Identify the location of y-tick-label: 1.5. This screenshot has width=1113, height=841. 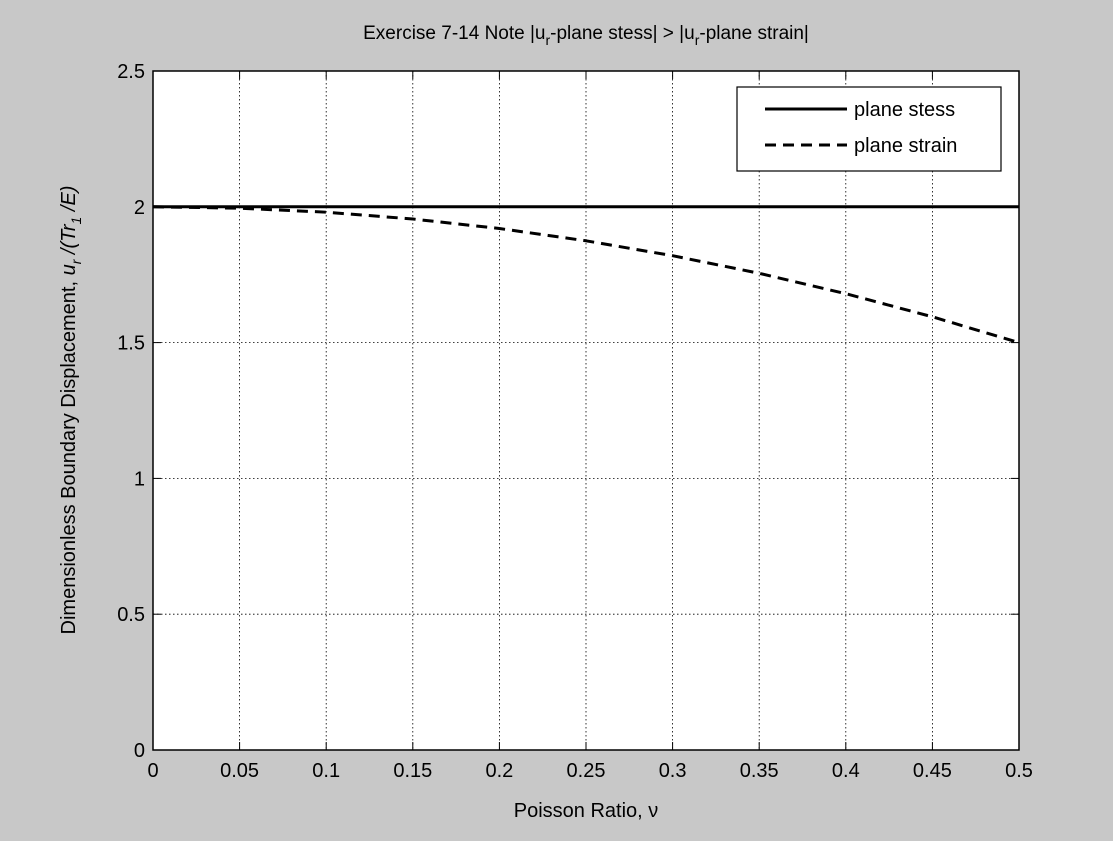
(131, 344).